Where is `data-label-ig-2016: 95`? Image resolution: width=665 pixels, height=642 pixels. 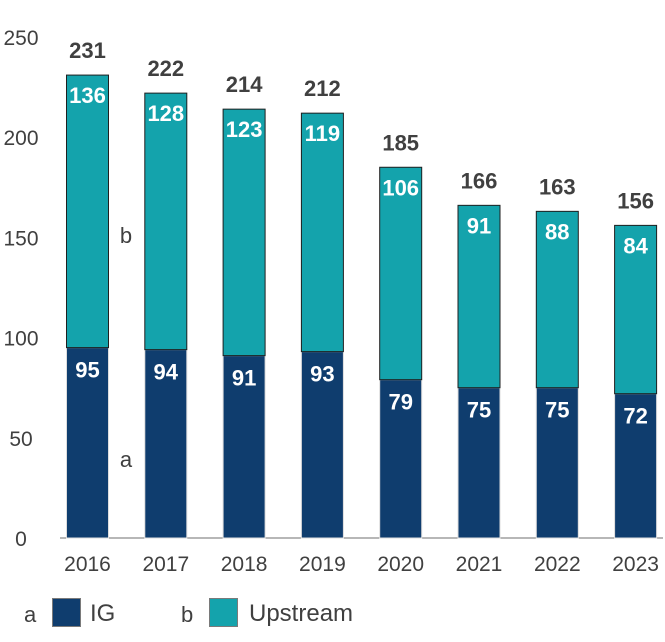
data-label-ig-2016: 95 is located at coordinates (87, 370).